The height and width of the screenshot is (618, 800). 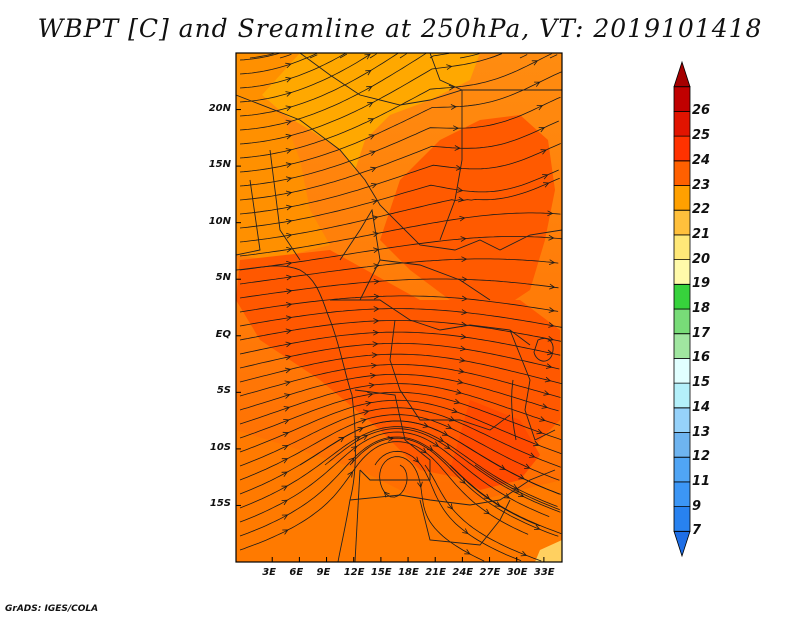 What do you see at coordinates (296, 572) in the screenshot?
I see `lon-tick-label: 6E` at bounding box center [296, 572].